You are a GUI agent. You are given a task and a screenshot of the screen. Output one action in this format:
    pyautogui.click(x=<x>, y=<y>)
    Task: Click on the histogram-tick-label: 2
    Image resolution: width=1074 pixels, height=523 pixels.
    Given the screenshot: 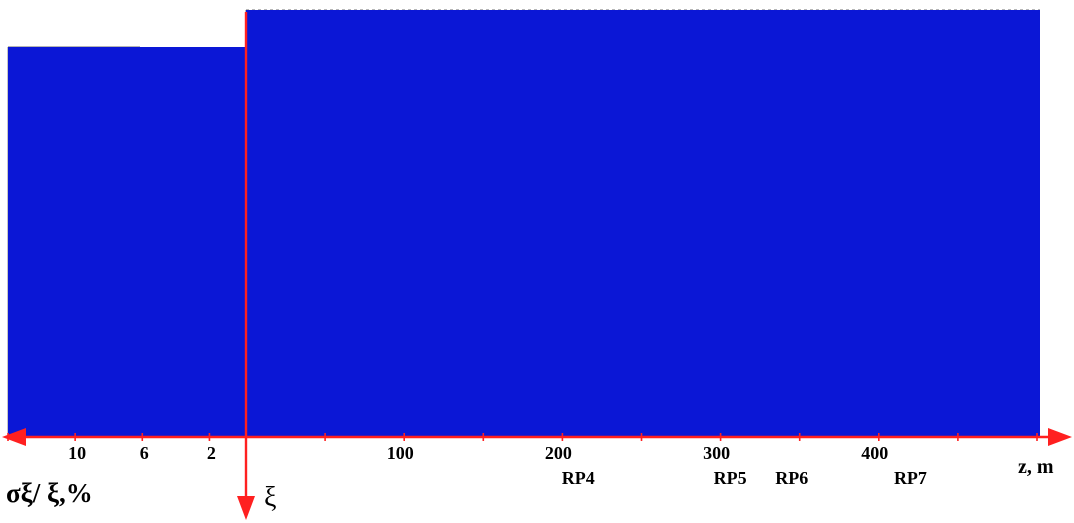 What is the action you would take?
    pyautogui.click(x=211, y=453)
    